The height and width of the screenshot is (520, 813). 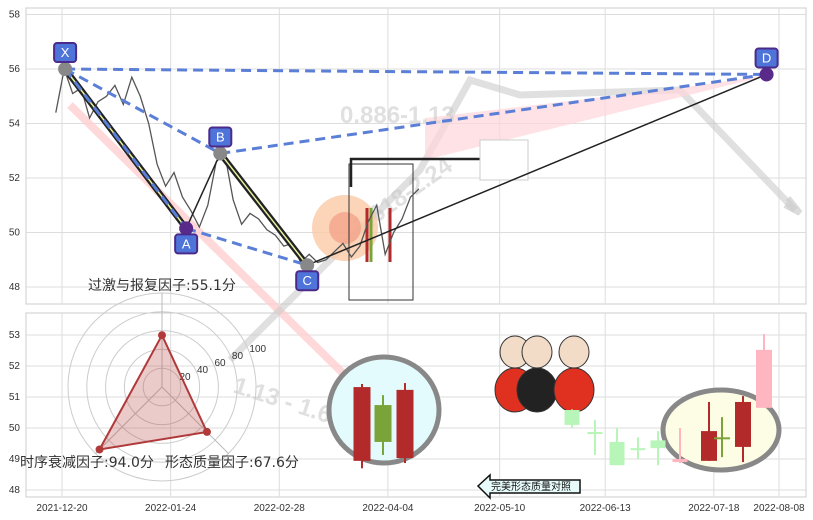 I want to click on x-tick-label: 2022-07-18, so click(x=714, y=508).